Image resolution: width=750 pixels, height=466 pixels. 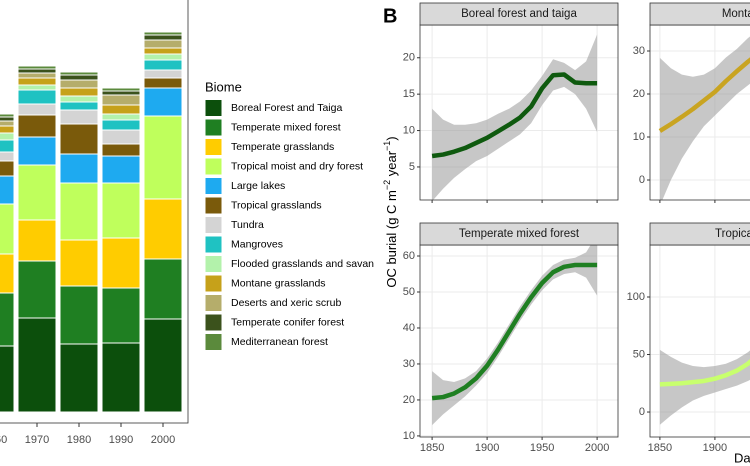 What do you see at coordinates (387, 185) in the screenshot?
I see `y-axis-label-part: −2` at bounding box center [387, 185].